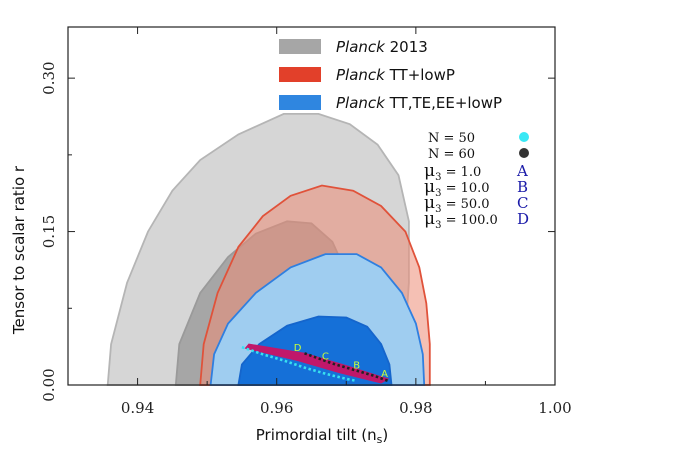 The height and width of the screenshot is (456, 698). Describe the element at coordinates (522, 203) in the screenshot. I see `annotation-letter-c: C` at that location.